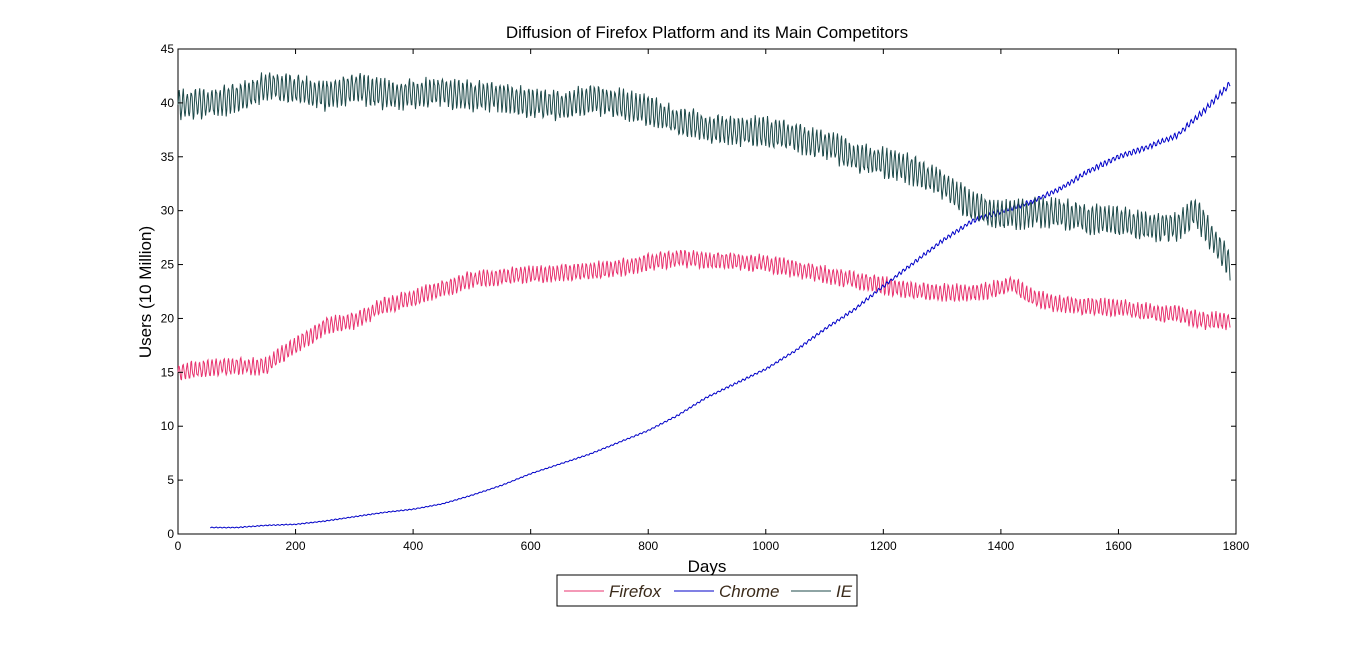 The image size is (1366, 652). What do you see at coordinates (168, 426) in the screenshot?
I see `y-tick-label: 10` at bounding box center [168, 426].